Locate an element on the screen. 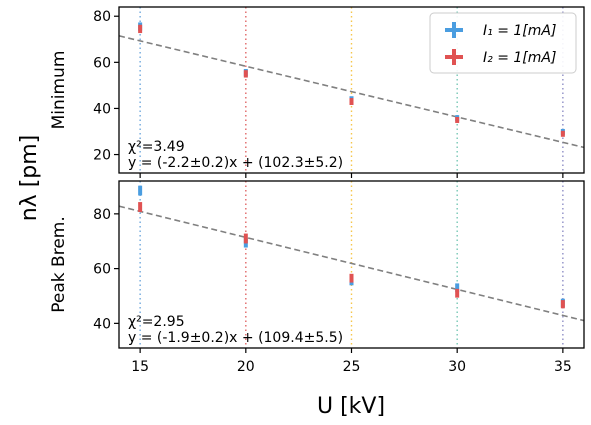 The height and width of the screenshot is (425, 591). legend: I₁ = 1[mA] I₂ = 1[mA] is located at coordinates (503, 43).